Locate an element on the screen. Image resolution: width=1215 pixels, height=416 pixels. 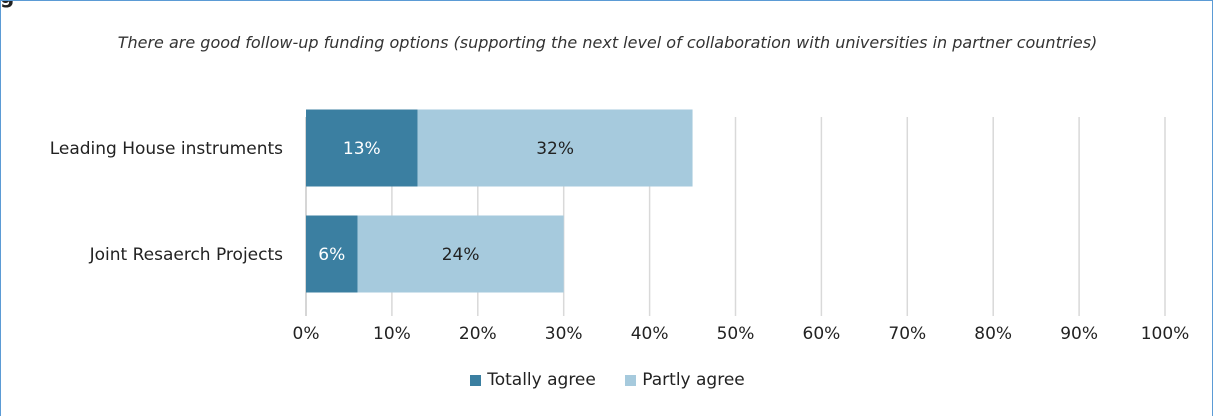
x-tick-label: 10% is located at coordinates (392, 334).